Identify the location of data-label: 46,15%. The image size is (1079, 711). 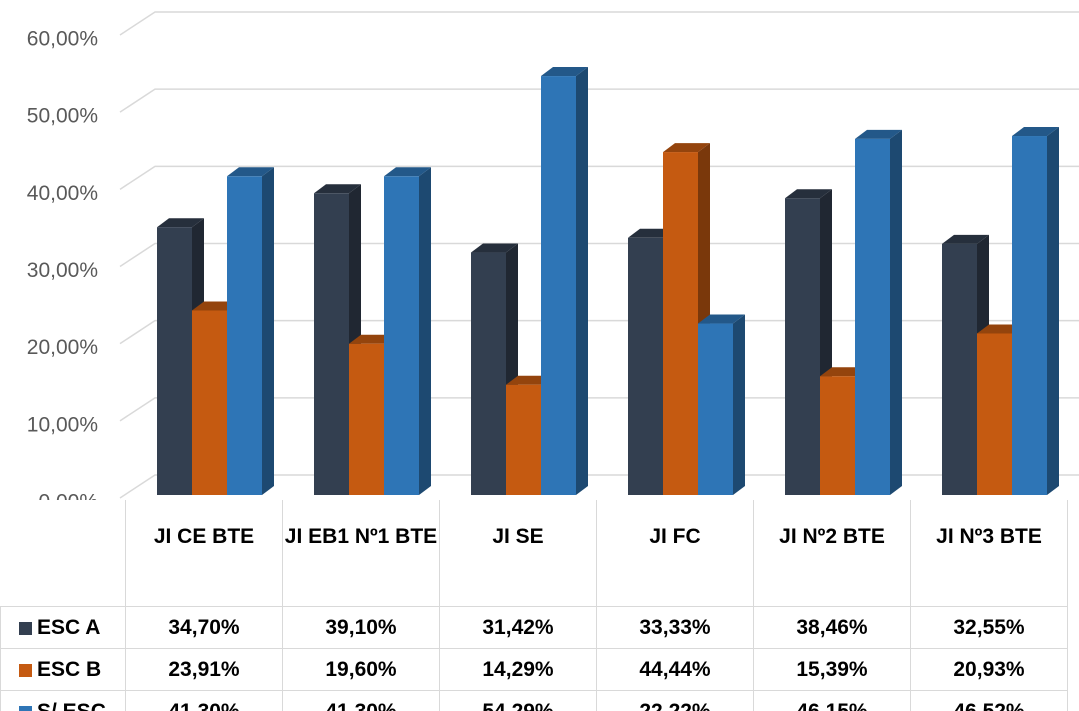
(832, 700).